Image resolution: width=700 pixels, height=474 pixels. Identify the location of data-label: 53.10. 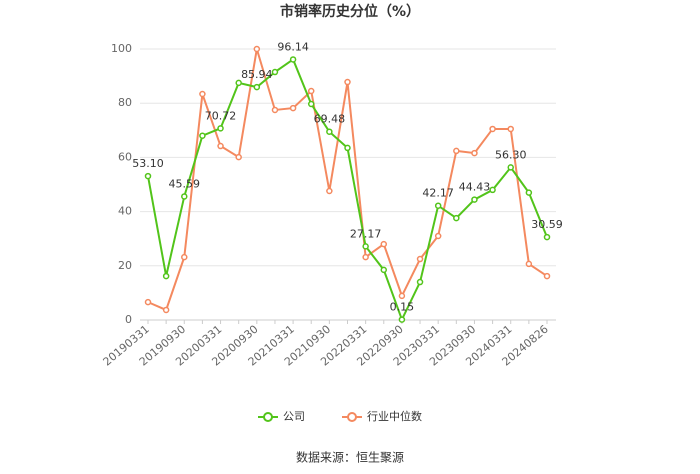
(148, 163).